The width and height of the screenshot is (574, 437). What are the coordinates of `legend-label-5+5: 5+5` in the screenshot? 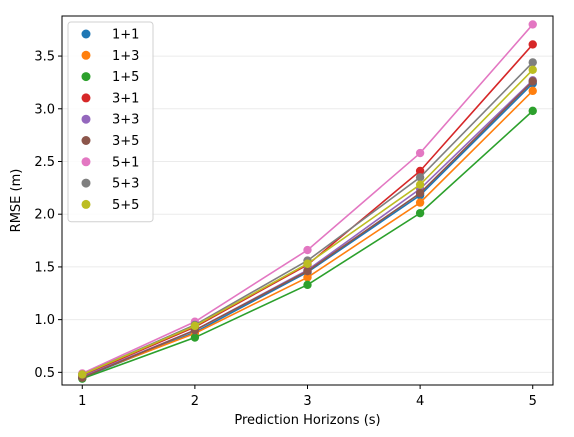 It's located at (125, 205).